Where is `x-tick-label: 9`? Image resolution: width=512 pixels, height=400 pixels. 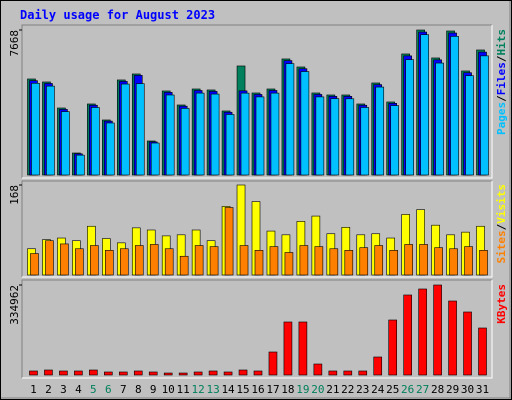 x-tick-label: 9 is located at coordinates (153, 389).